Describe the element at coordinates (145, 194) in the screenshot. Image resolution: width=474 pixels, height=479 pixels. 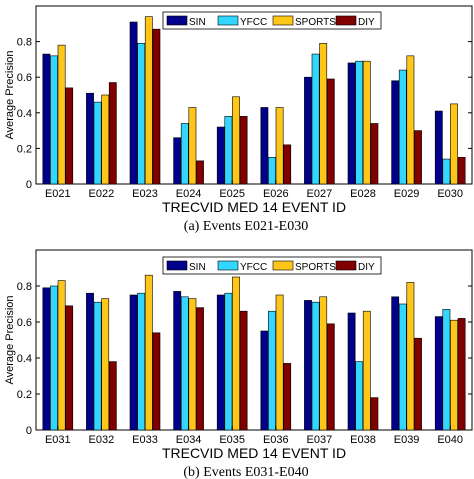
I see `x-tick-label: E023` at that location.